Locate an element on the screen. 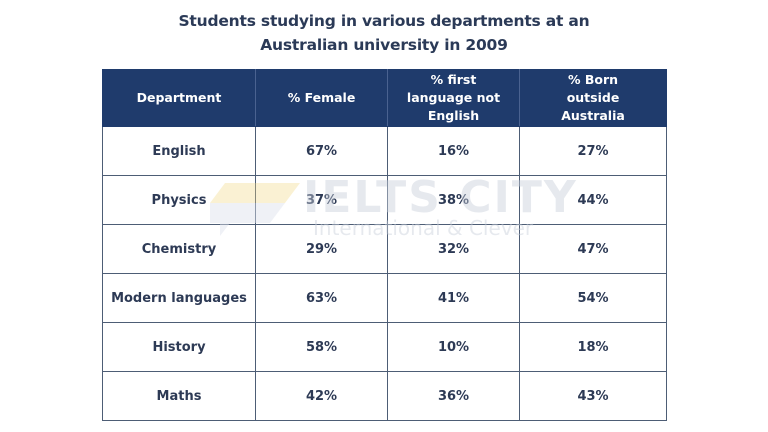  department-cell: History is located at coordinates (179, 347).